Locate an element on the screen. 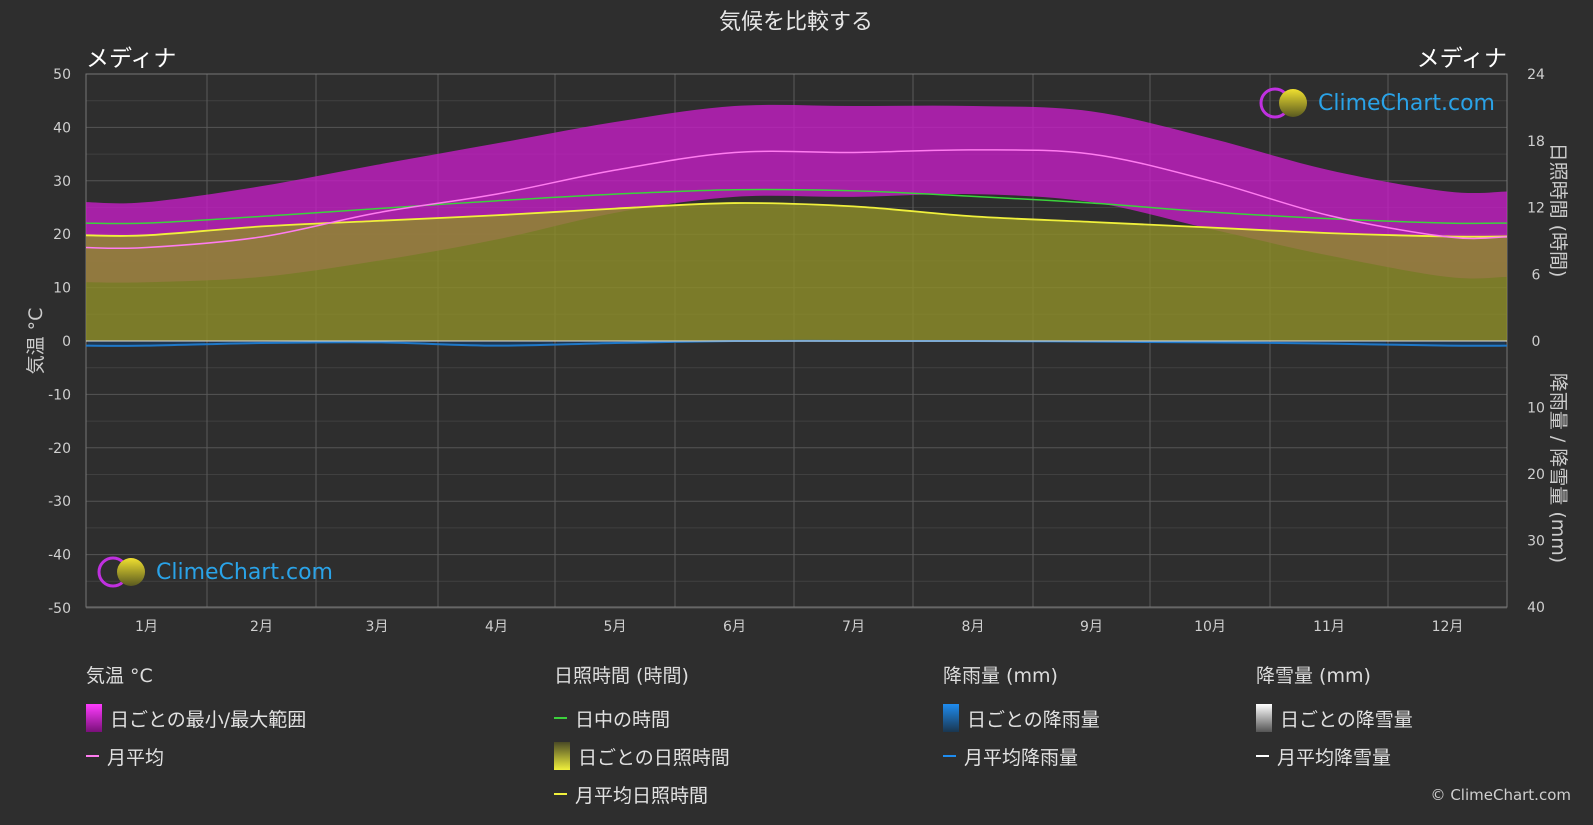 This screenshot has width=1593, height=825. legend-daylight: 日中の時間 is located at coordinates (623, 719).